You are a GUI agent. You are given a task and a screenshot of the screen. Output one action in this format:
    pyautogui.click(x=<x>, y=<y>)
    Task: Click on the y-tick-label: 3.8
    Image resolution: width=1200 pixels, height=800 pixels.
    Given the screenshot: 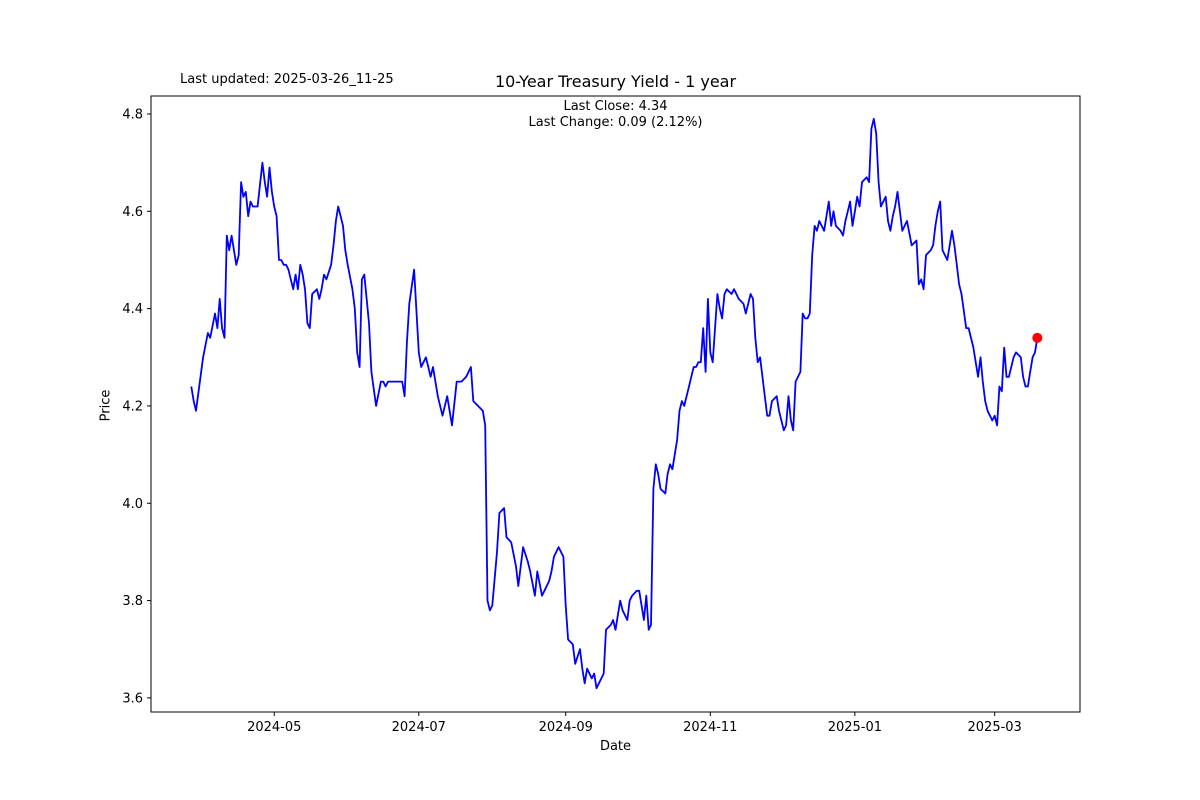 What is the action you would take?
    pyautogui.click(x=132, y=601)
    